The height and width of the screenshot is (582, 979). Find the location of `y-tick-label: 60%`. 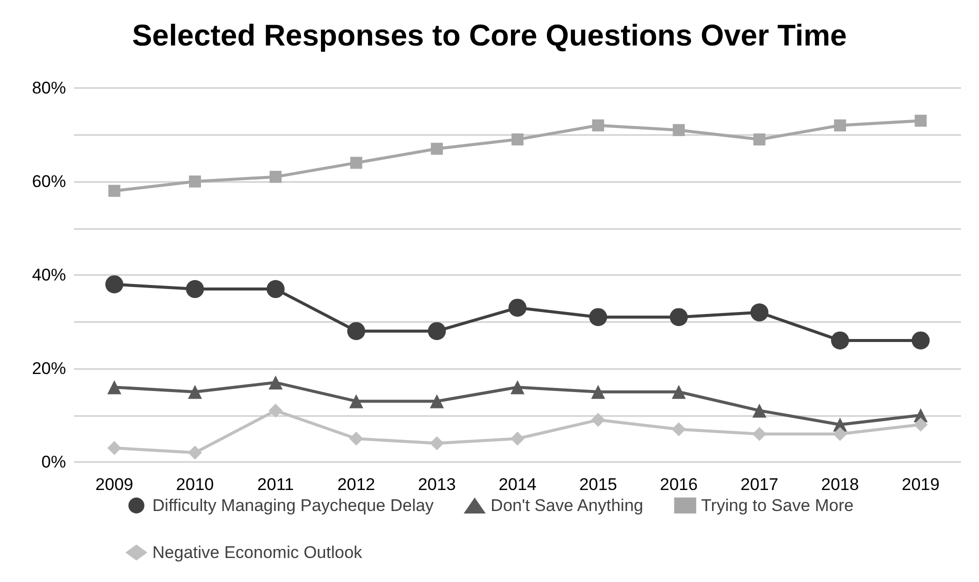

y-tick-label: 60% is located at coordinates (49, 181).